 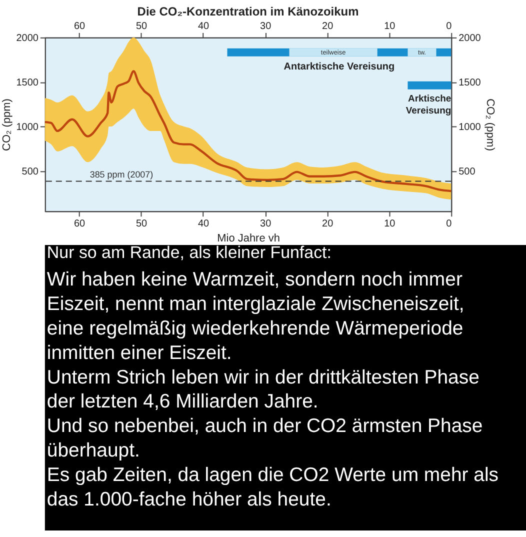 What do you see at coordinates (339, 66) in the screenshot?
I see `band-label: Antarktische Vereisung` at bounding box center [339, 66].